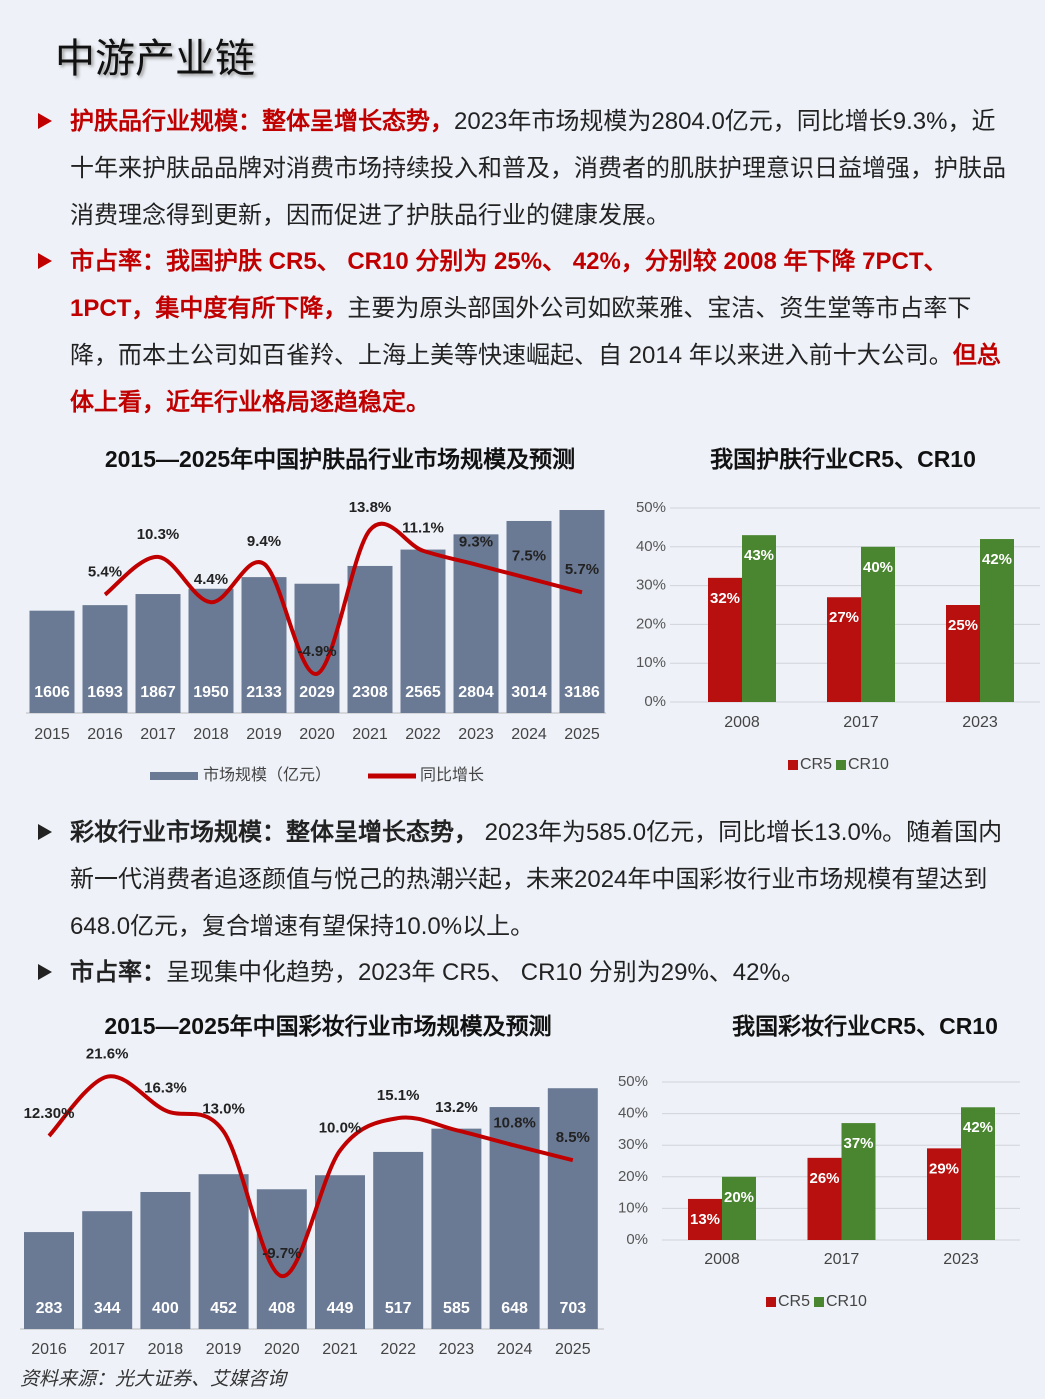  I want to click on legend-label: 同比增长, so click(452, 775).